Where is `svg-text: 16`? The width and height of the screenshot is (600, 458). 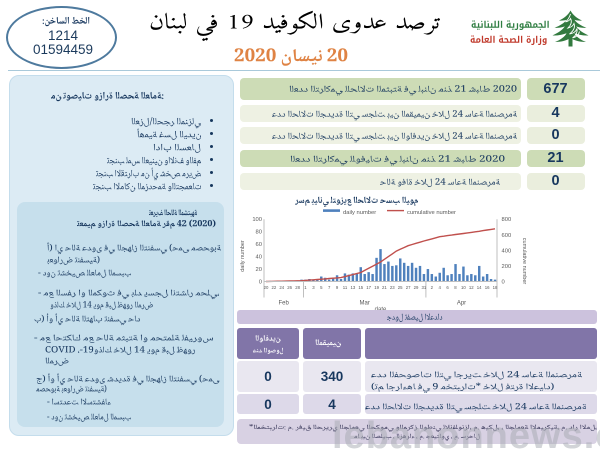
svg-text: 16 is located at coordinates (487, 287).